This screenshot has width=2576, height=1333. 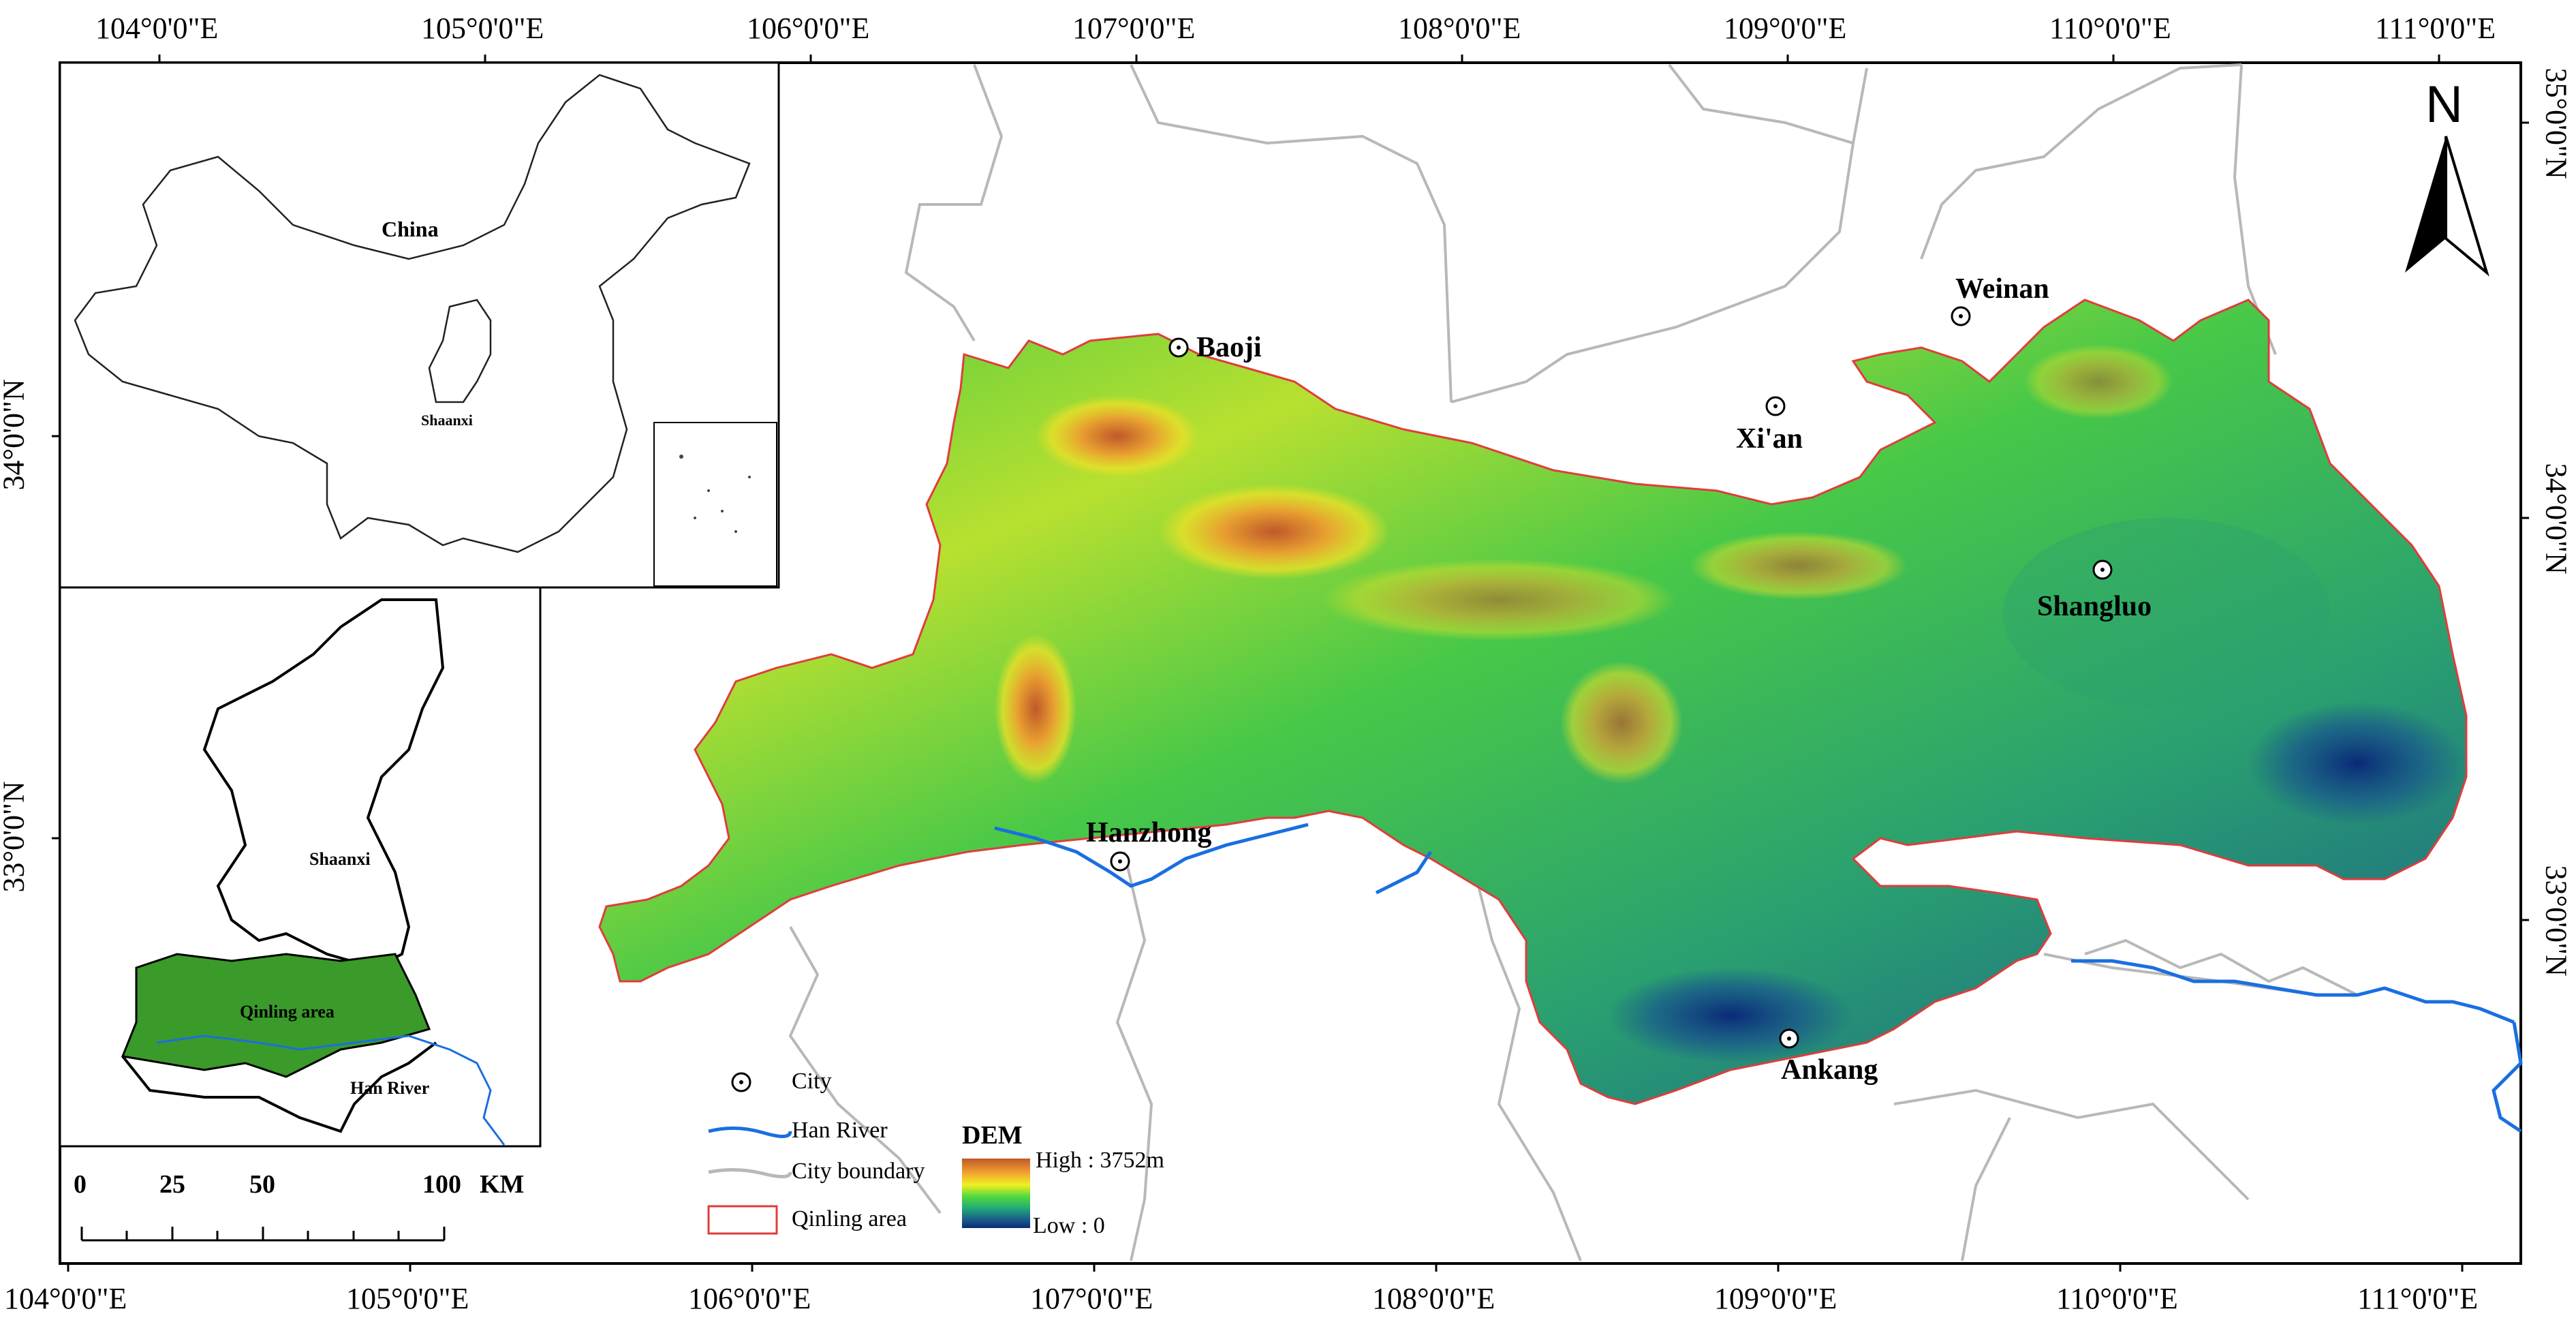 I want to click on top-longitude-label: 107°0'0"E, so click(x=1134, y=28).